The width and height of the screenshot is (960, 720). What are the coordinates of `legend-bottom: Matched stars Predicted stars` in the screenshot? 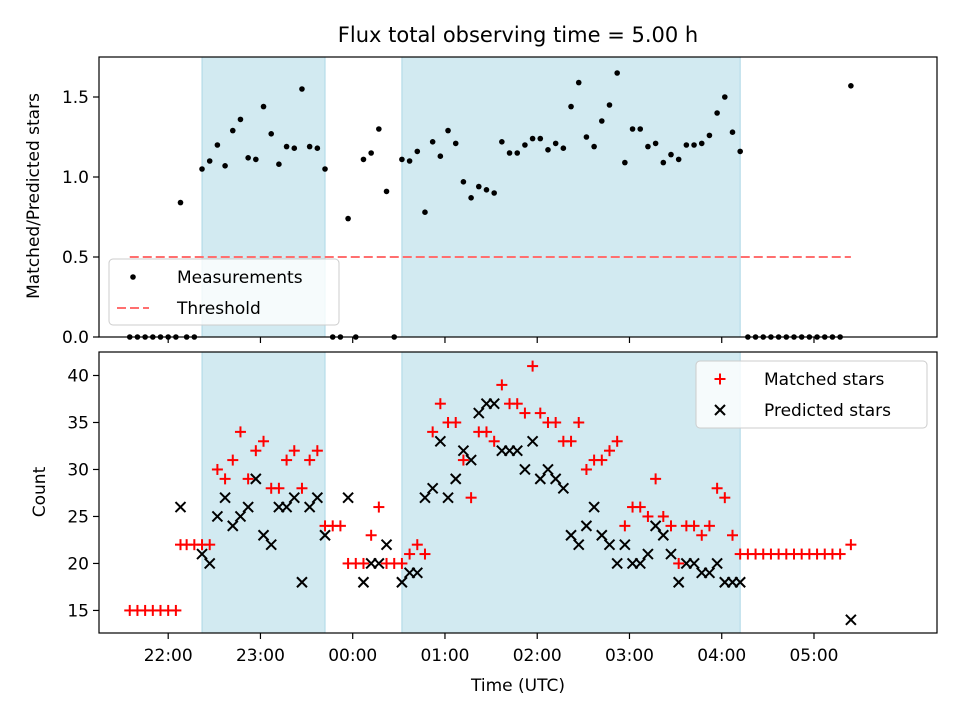 It's located at (811, 394).